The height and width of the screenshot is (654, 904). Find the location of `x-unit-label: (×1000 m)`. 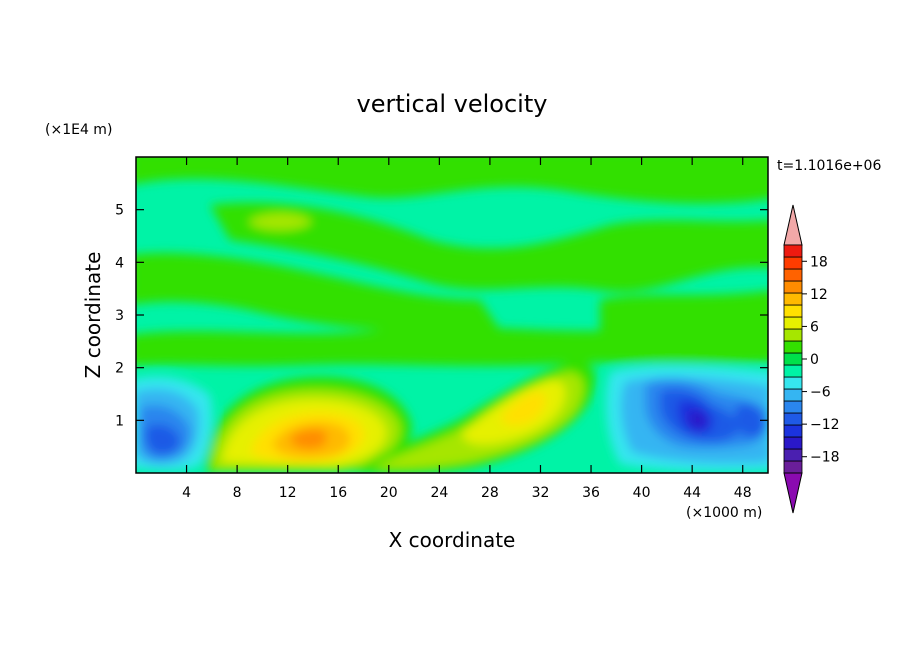

x-unit-label: (×1000 m) is located at coordinates (724, 513).